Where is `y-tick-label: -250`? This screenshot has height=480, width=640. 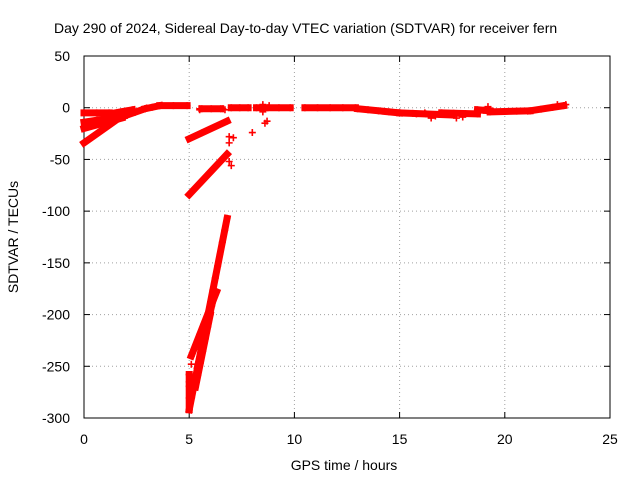
y-tick-label: -250 is located at coordinates (56, 366).